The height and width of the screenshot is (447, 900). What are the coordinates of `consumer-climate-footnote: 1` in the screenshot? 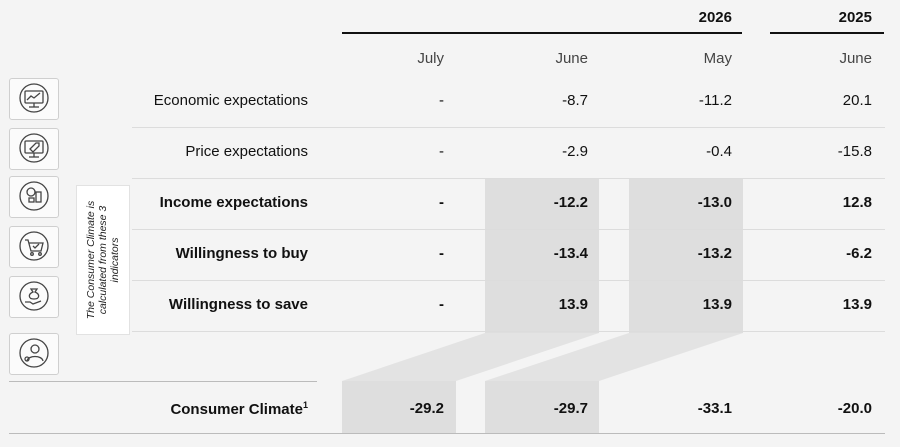 It's located at (305, 405).